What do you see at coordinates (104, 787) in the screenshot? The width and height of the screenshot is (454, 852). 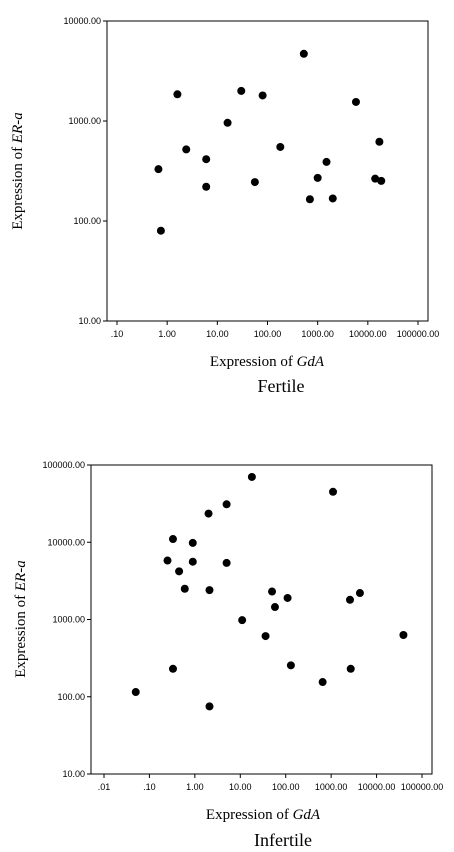 I see `x-tick-label: .01` at bounding box center [104, 787].